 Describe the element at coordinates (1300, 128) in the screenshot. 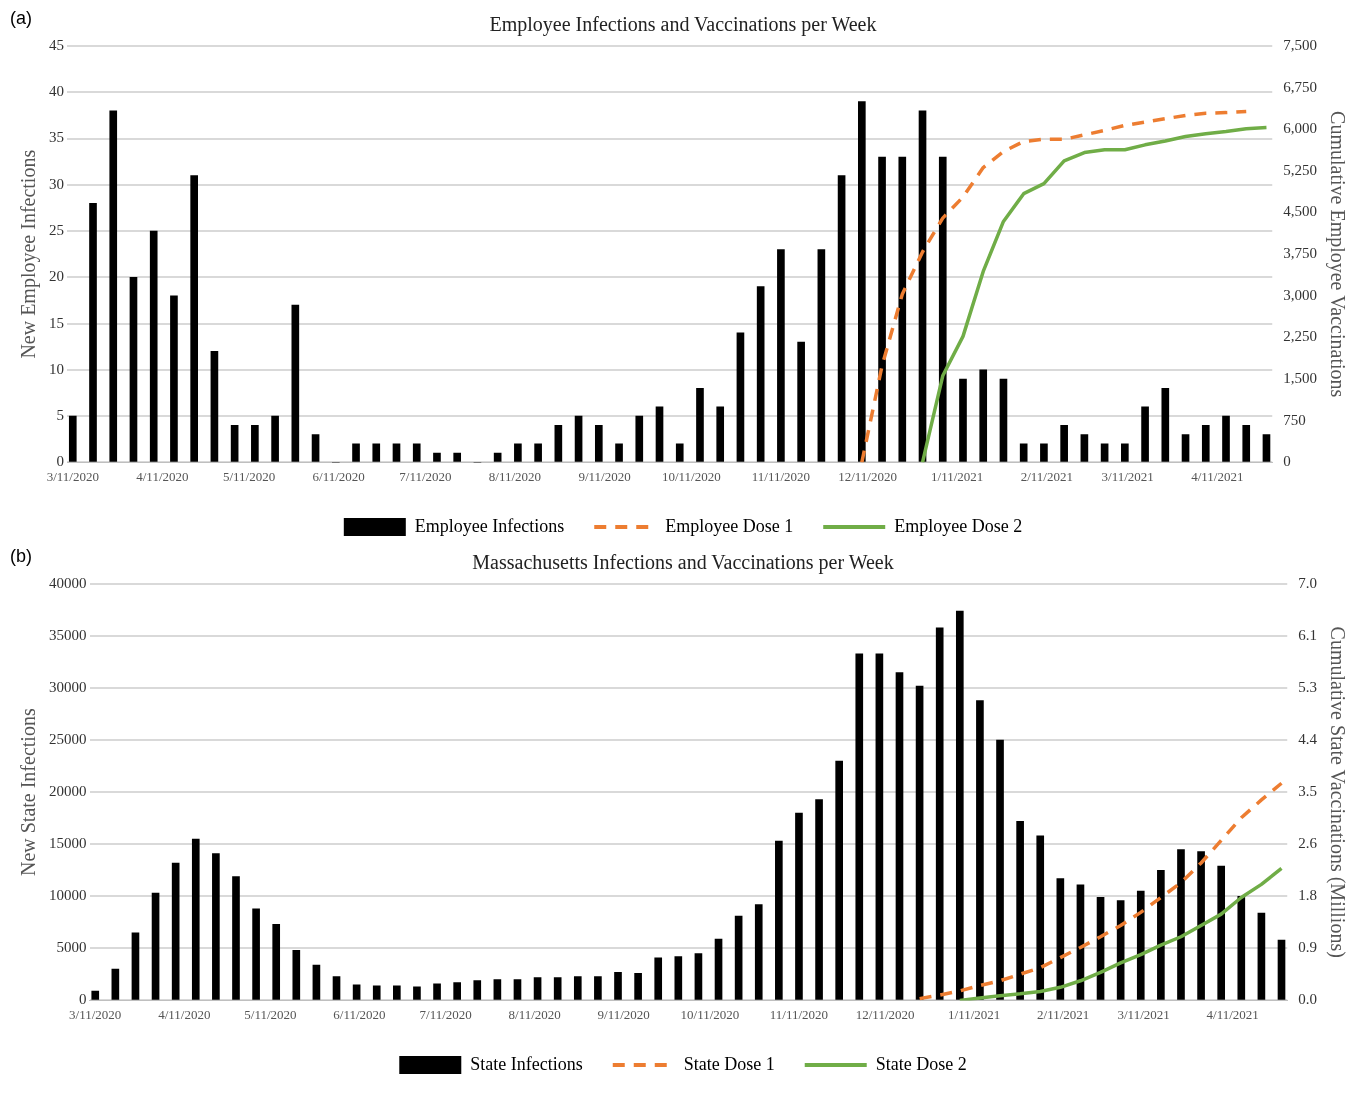

I see `y2-tick-label: 6,000` at that location.